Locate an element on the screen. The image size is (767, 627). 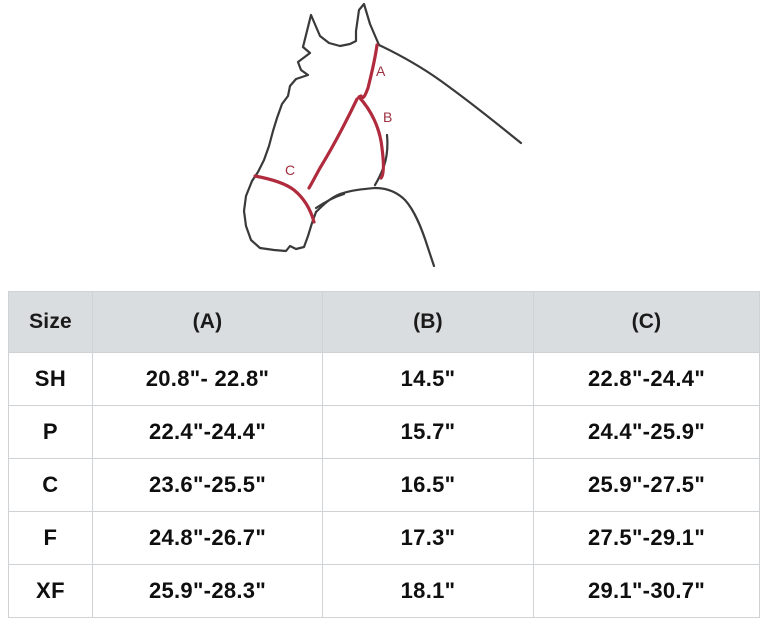
cell-b: 18.1" is located at coordinates (428, 591).